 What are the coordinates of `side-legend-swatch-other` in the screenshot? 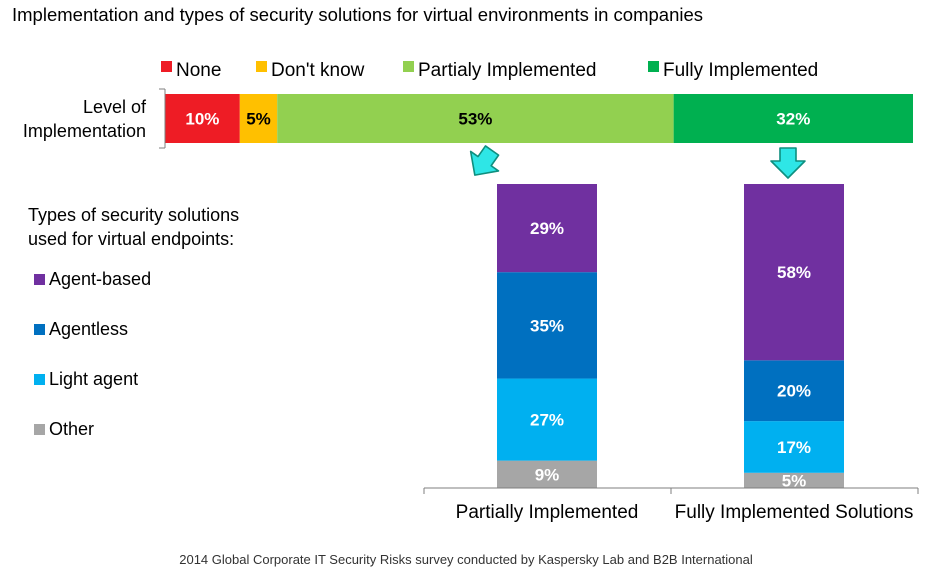 It's located at (39, 429).